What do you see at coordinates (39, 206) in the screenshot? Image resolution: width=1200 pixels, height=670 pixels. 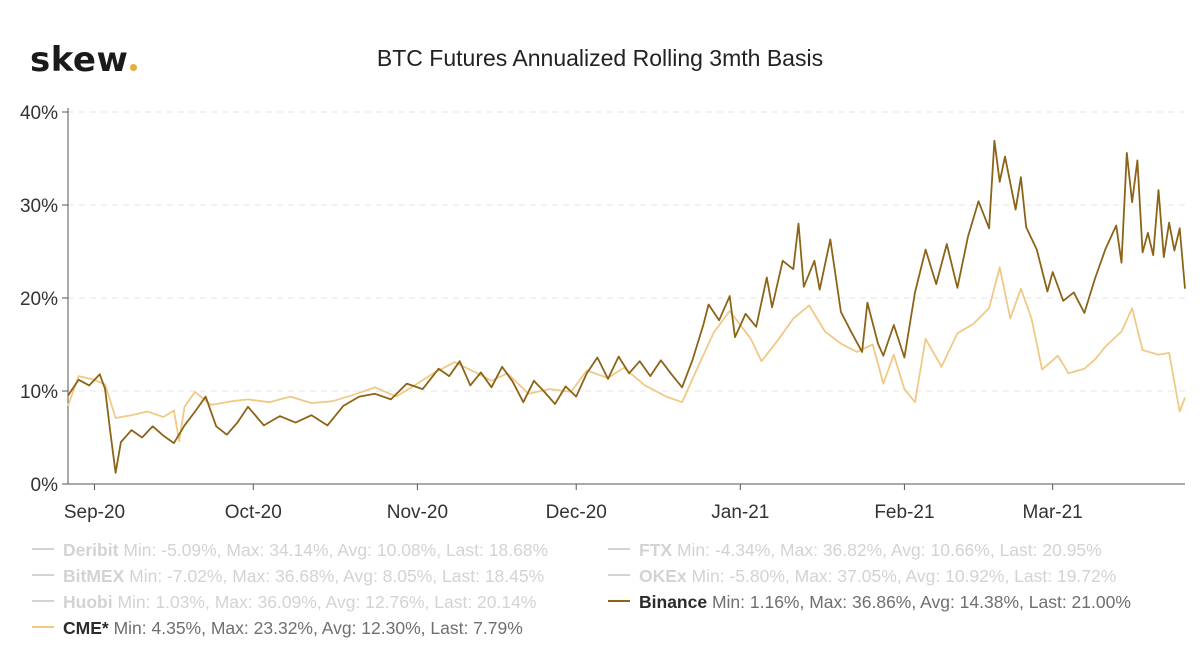 I see `y-tick-label: 30%` at bounding box center [39, 206].